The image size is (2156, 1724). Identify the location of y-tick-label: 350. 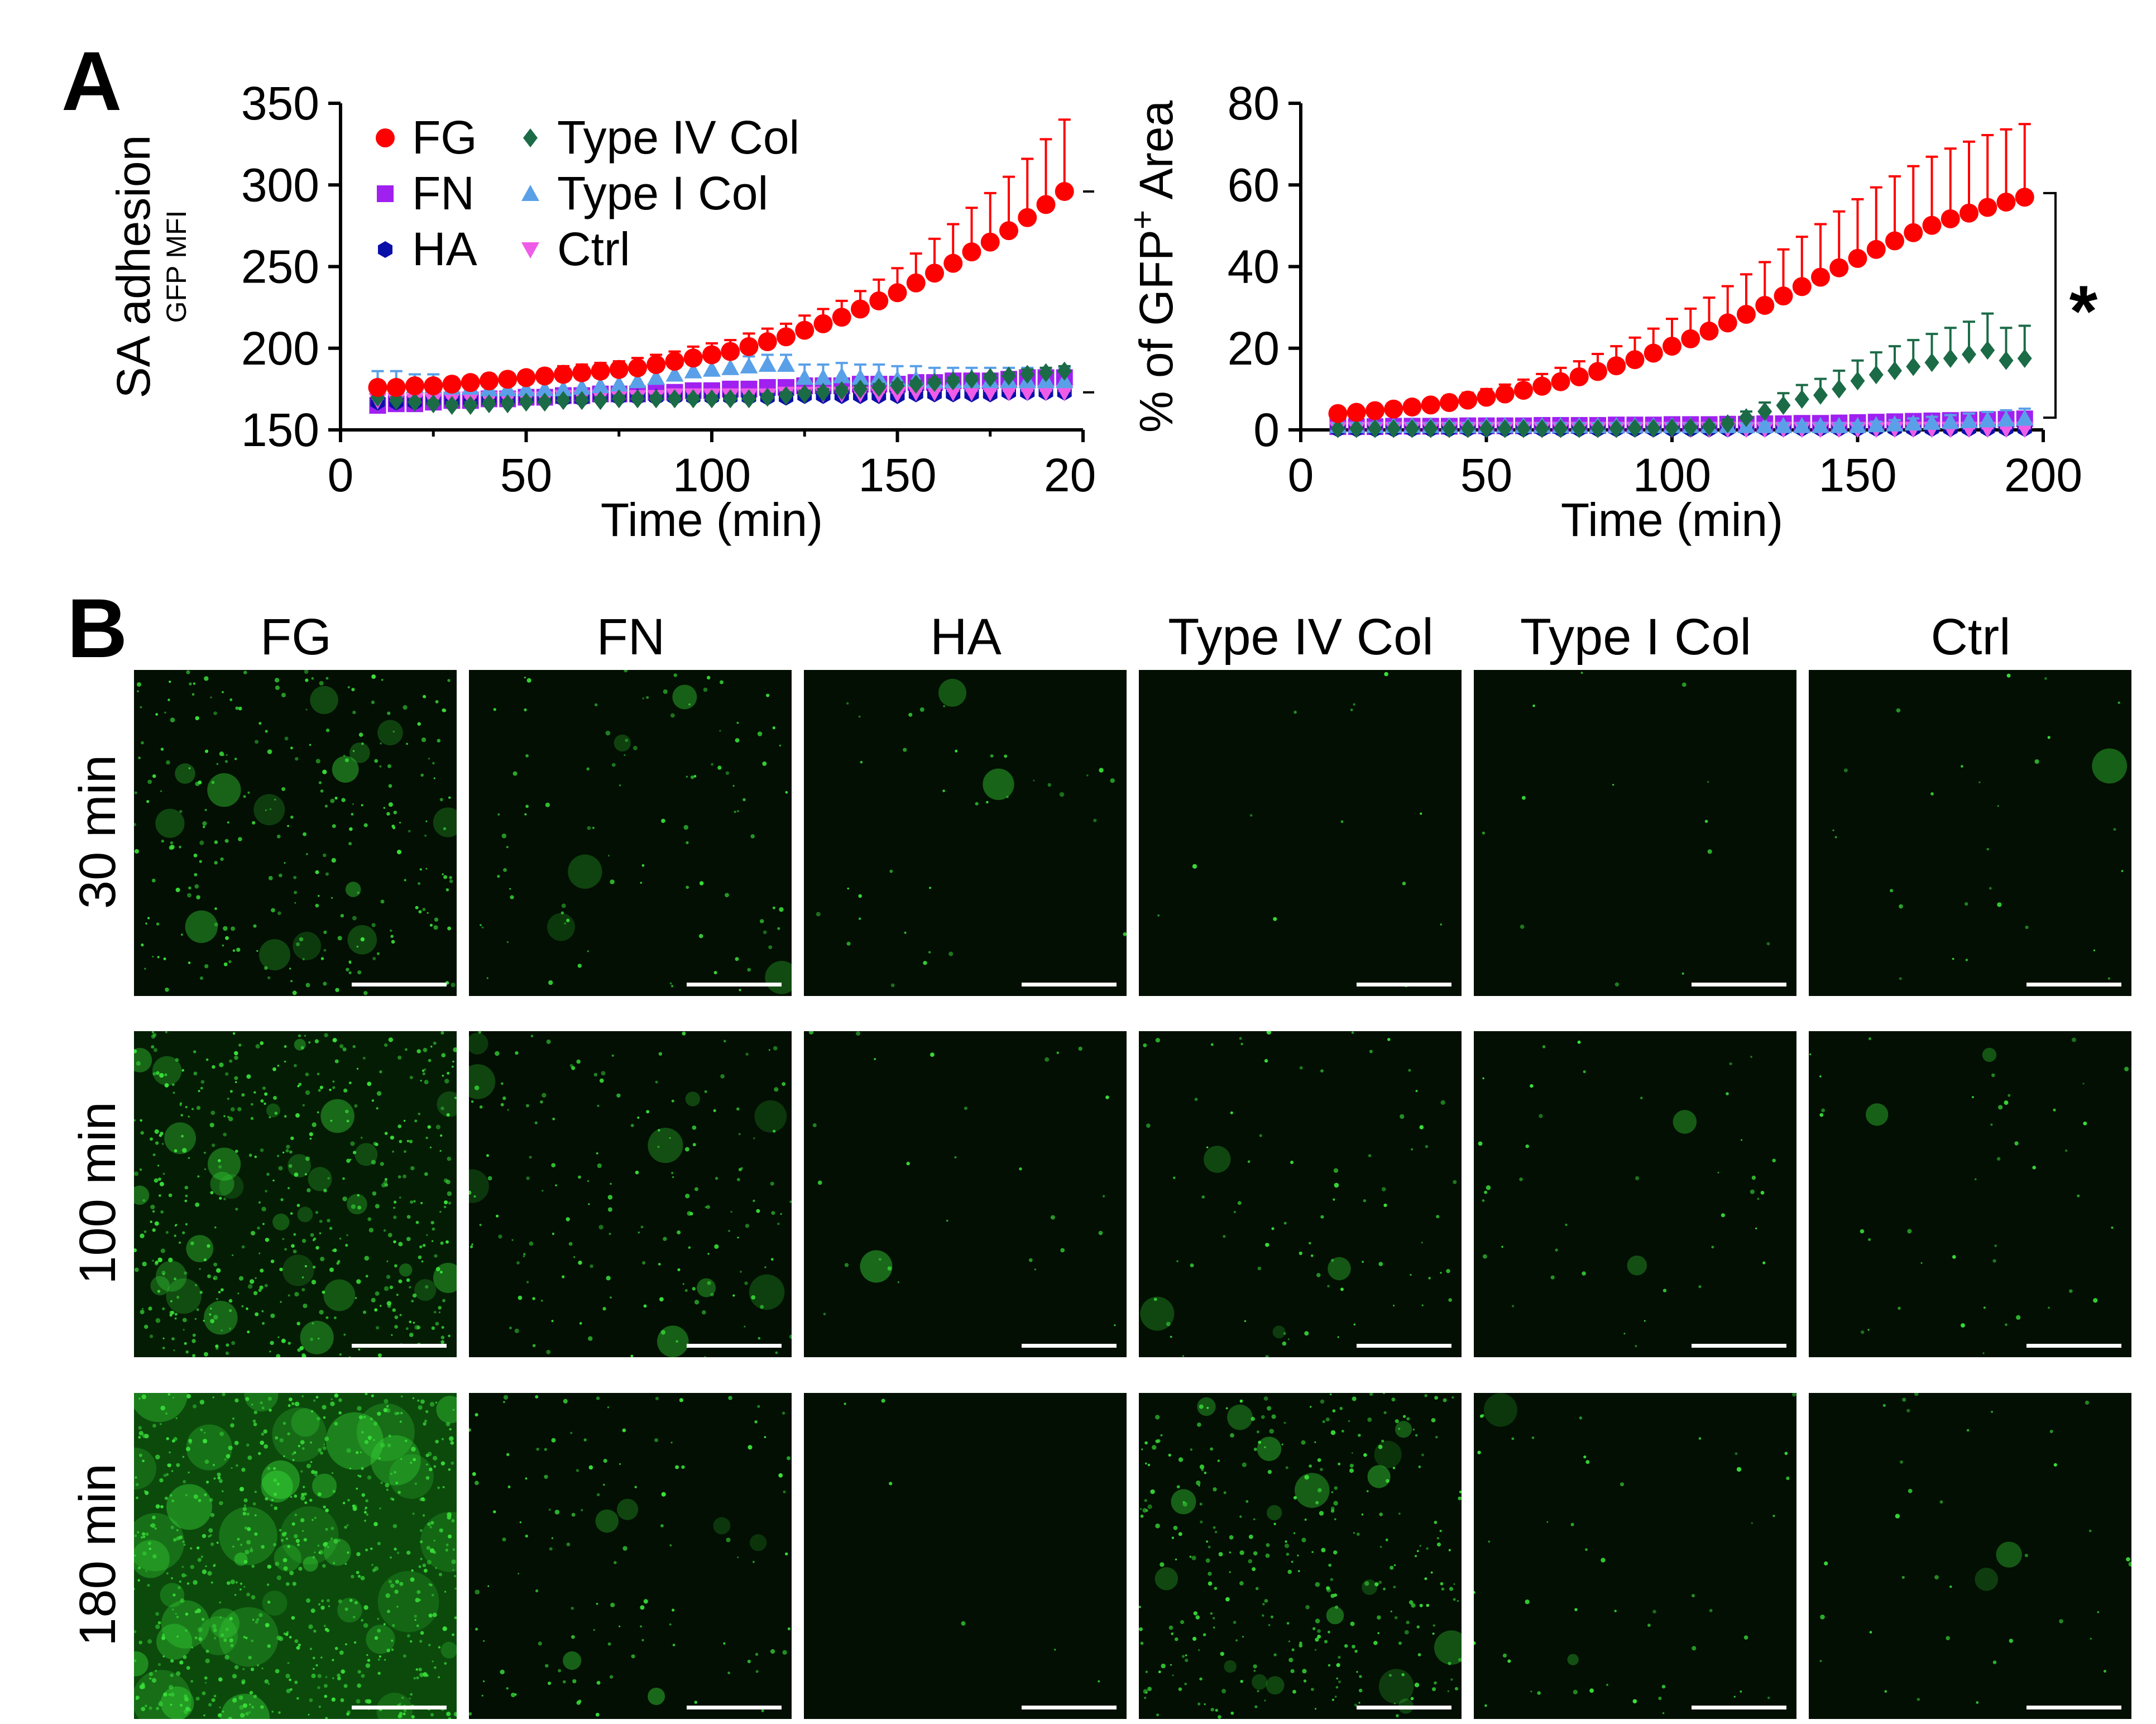
(280, 103).